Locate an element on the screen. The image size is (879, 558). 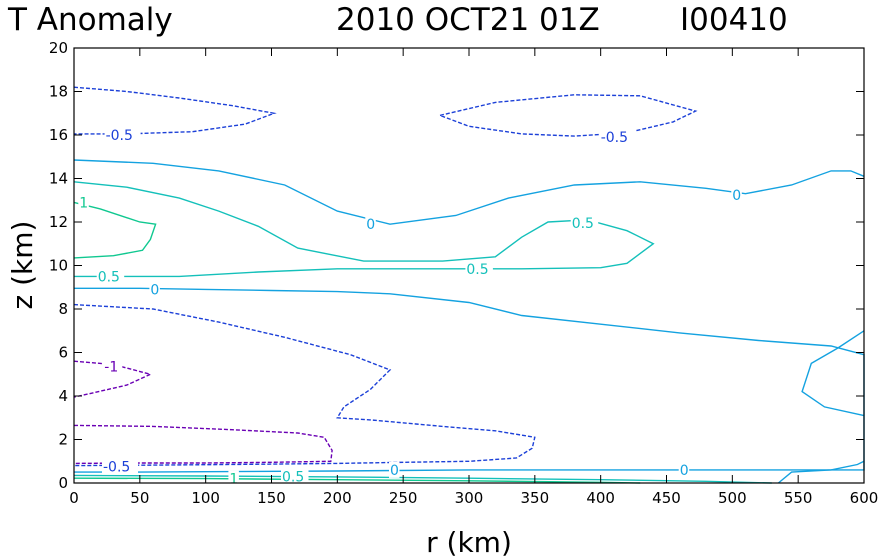
contour-line--0.5-1 is located at coordinates (568, 115).